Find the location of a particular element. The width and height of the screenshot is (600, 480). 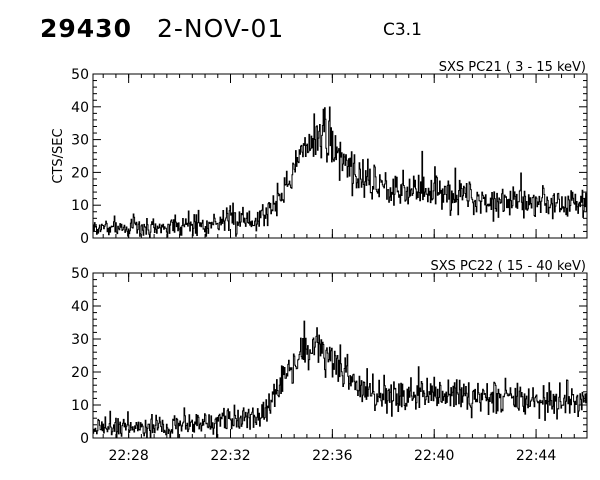

panel-title: SXS PC21 ( 3 - 15 keV) is located at coordinates (512, 67).